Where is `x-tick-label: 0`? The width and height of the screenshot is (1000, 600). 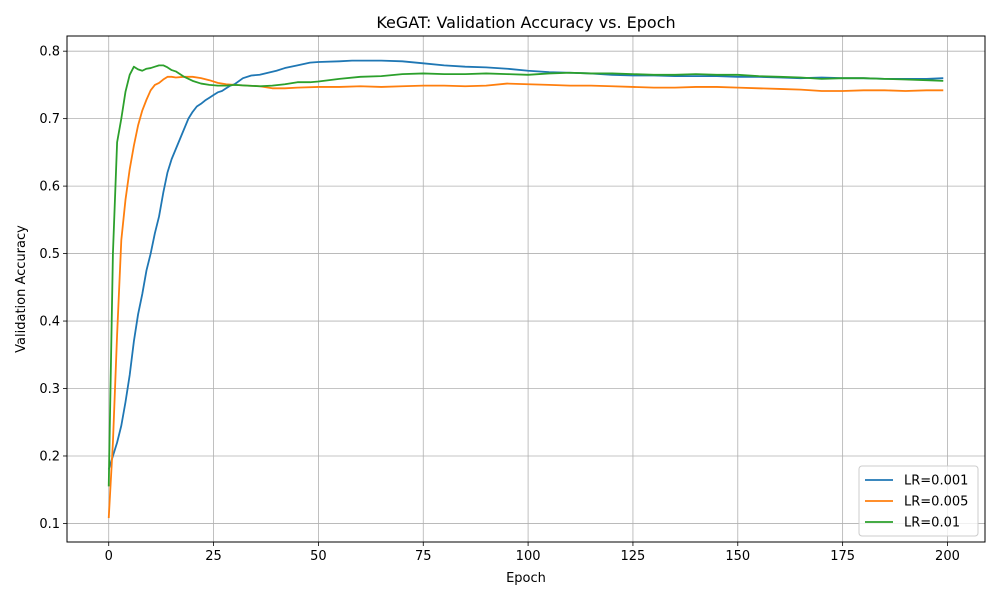 x-tick-label: 0 is located at coordinates (109, 556).